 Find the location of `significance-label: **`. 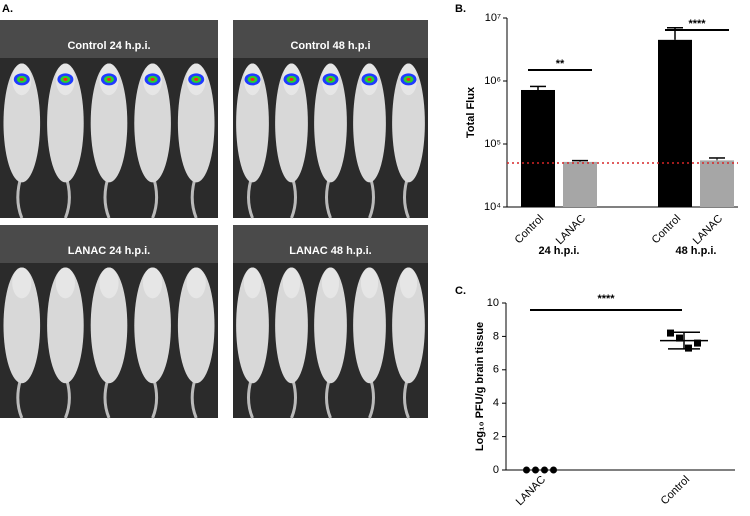

significance-label: ** is located at coordinates (560, 64).